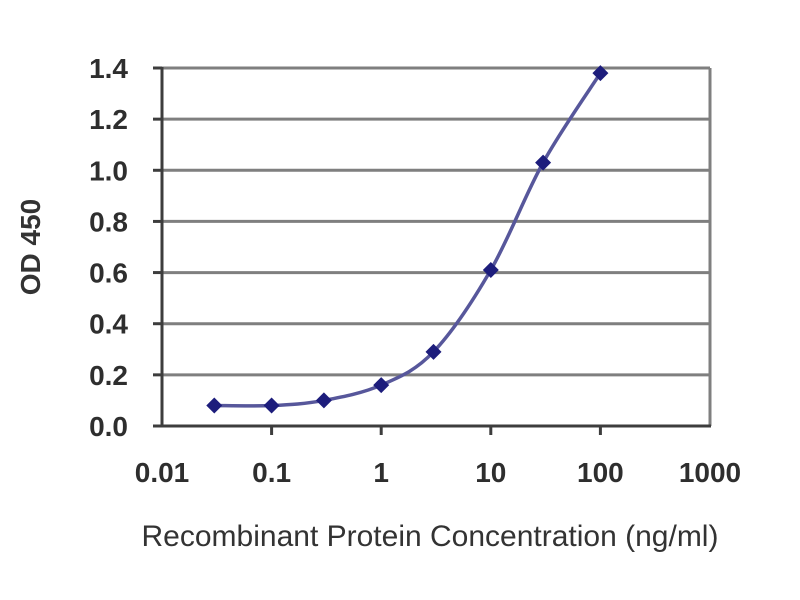 The width and height of the screenshot is (800, 600). I want to click on x-tick-label: 10, so click(490, 472).